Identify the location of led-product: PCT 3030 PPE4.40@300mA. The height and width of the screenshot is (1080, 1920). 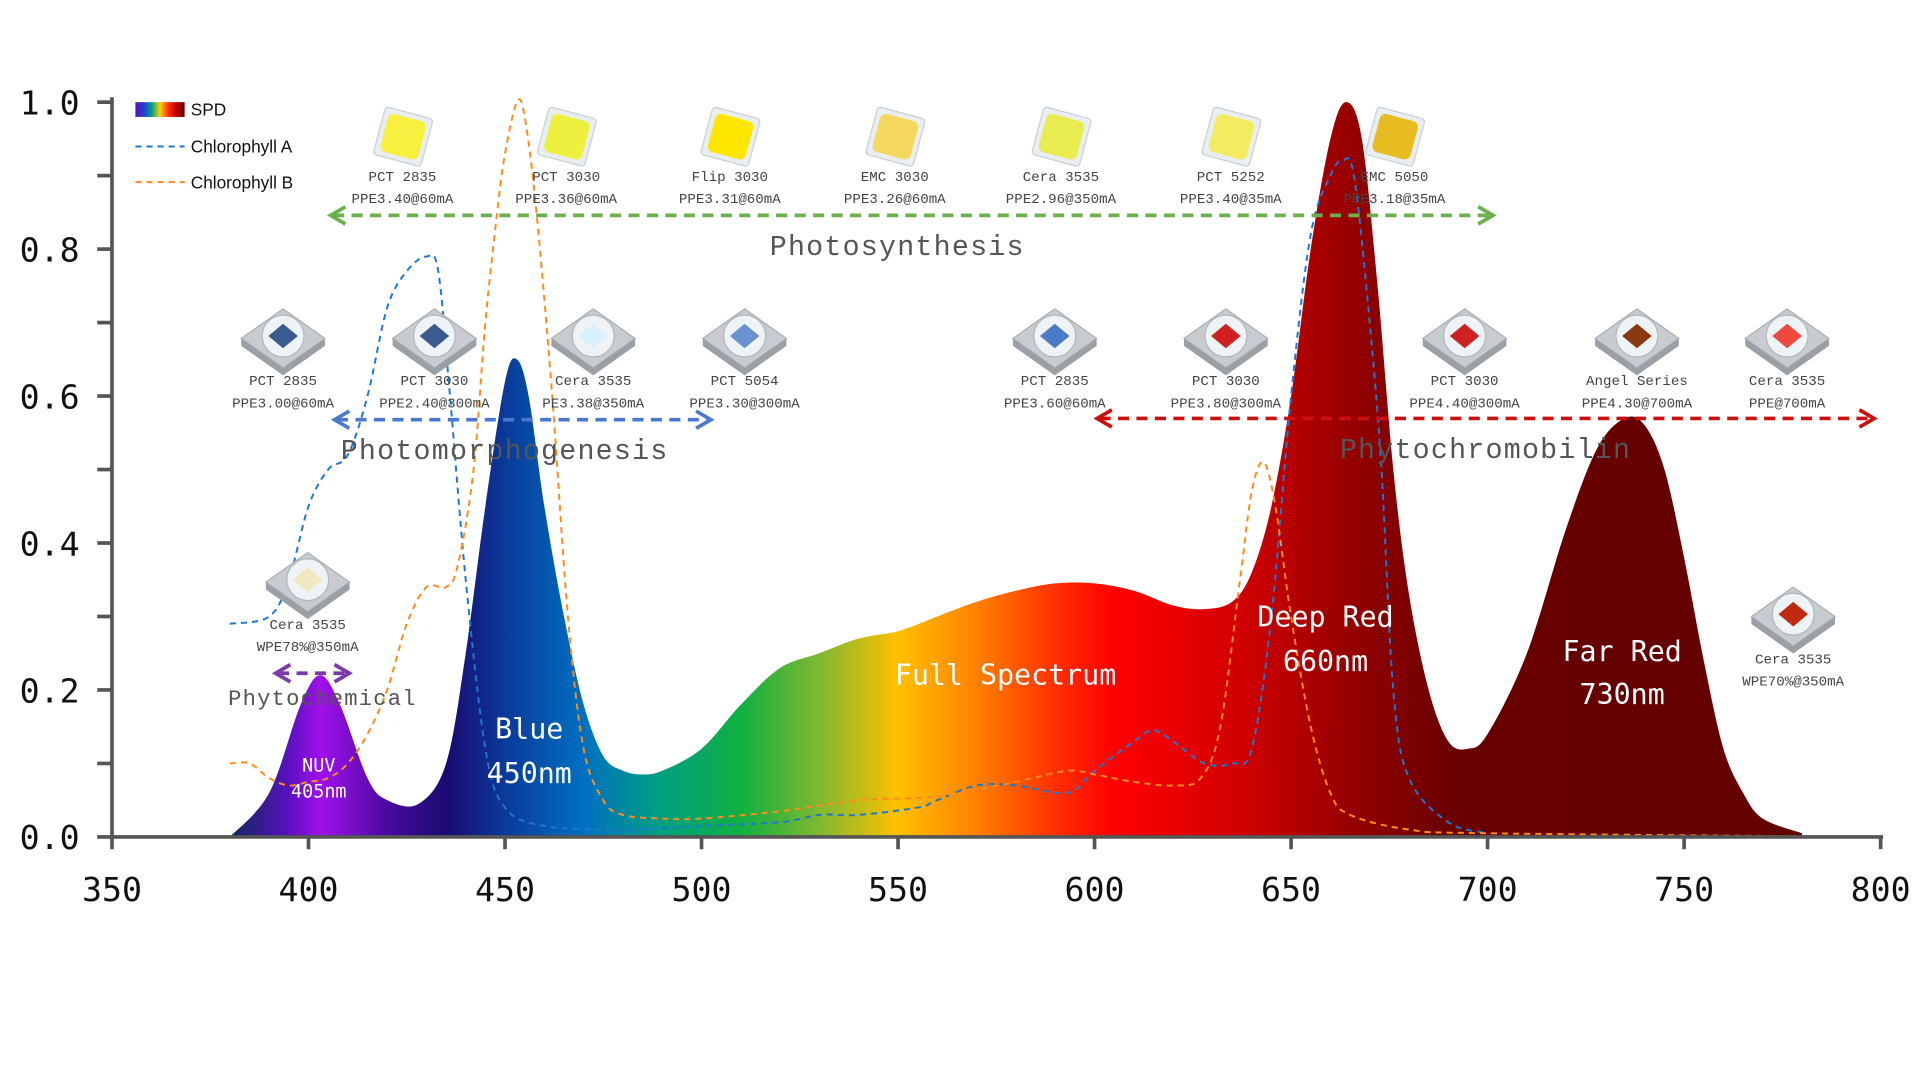
(1464, 360).